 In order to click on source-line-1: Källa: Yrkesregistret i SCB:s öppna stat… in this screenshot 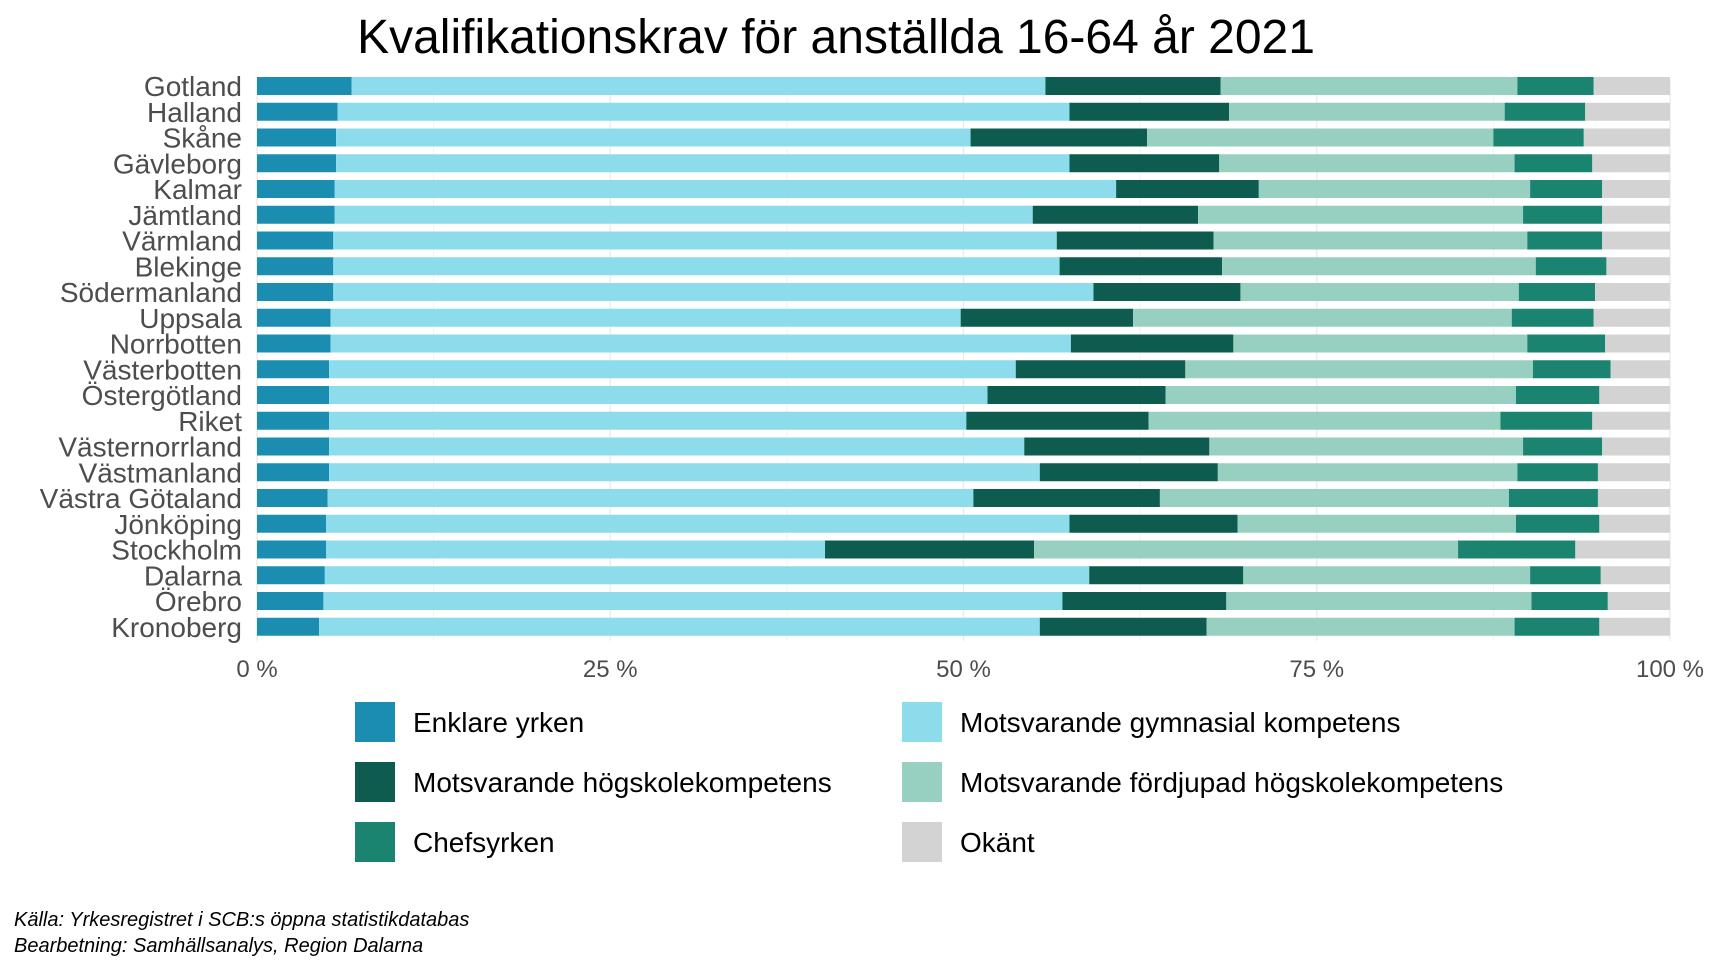, I will do `click(241, 920)`.